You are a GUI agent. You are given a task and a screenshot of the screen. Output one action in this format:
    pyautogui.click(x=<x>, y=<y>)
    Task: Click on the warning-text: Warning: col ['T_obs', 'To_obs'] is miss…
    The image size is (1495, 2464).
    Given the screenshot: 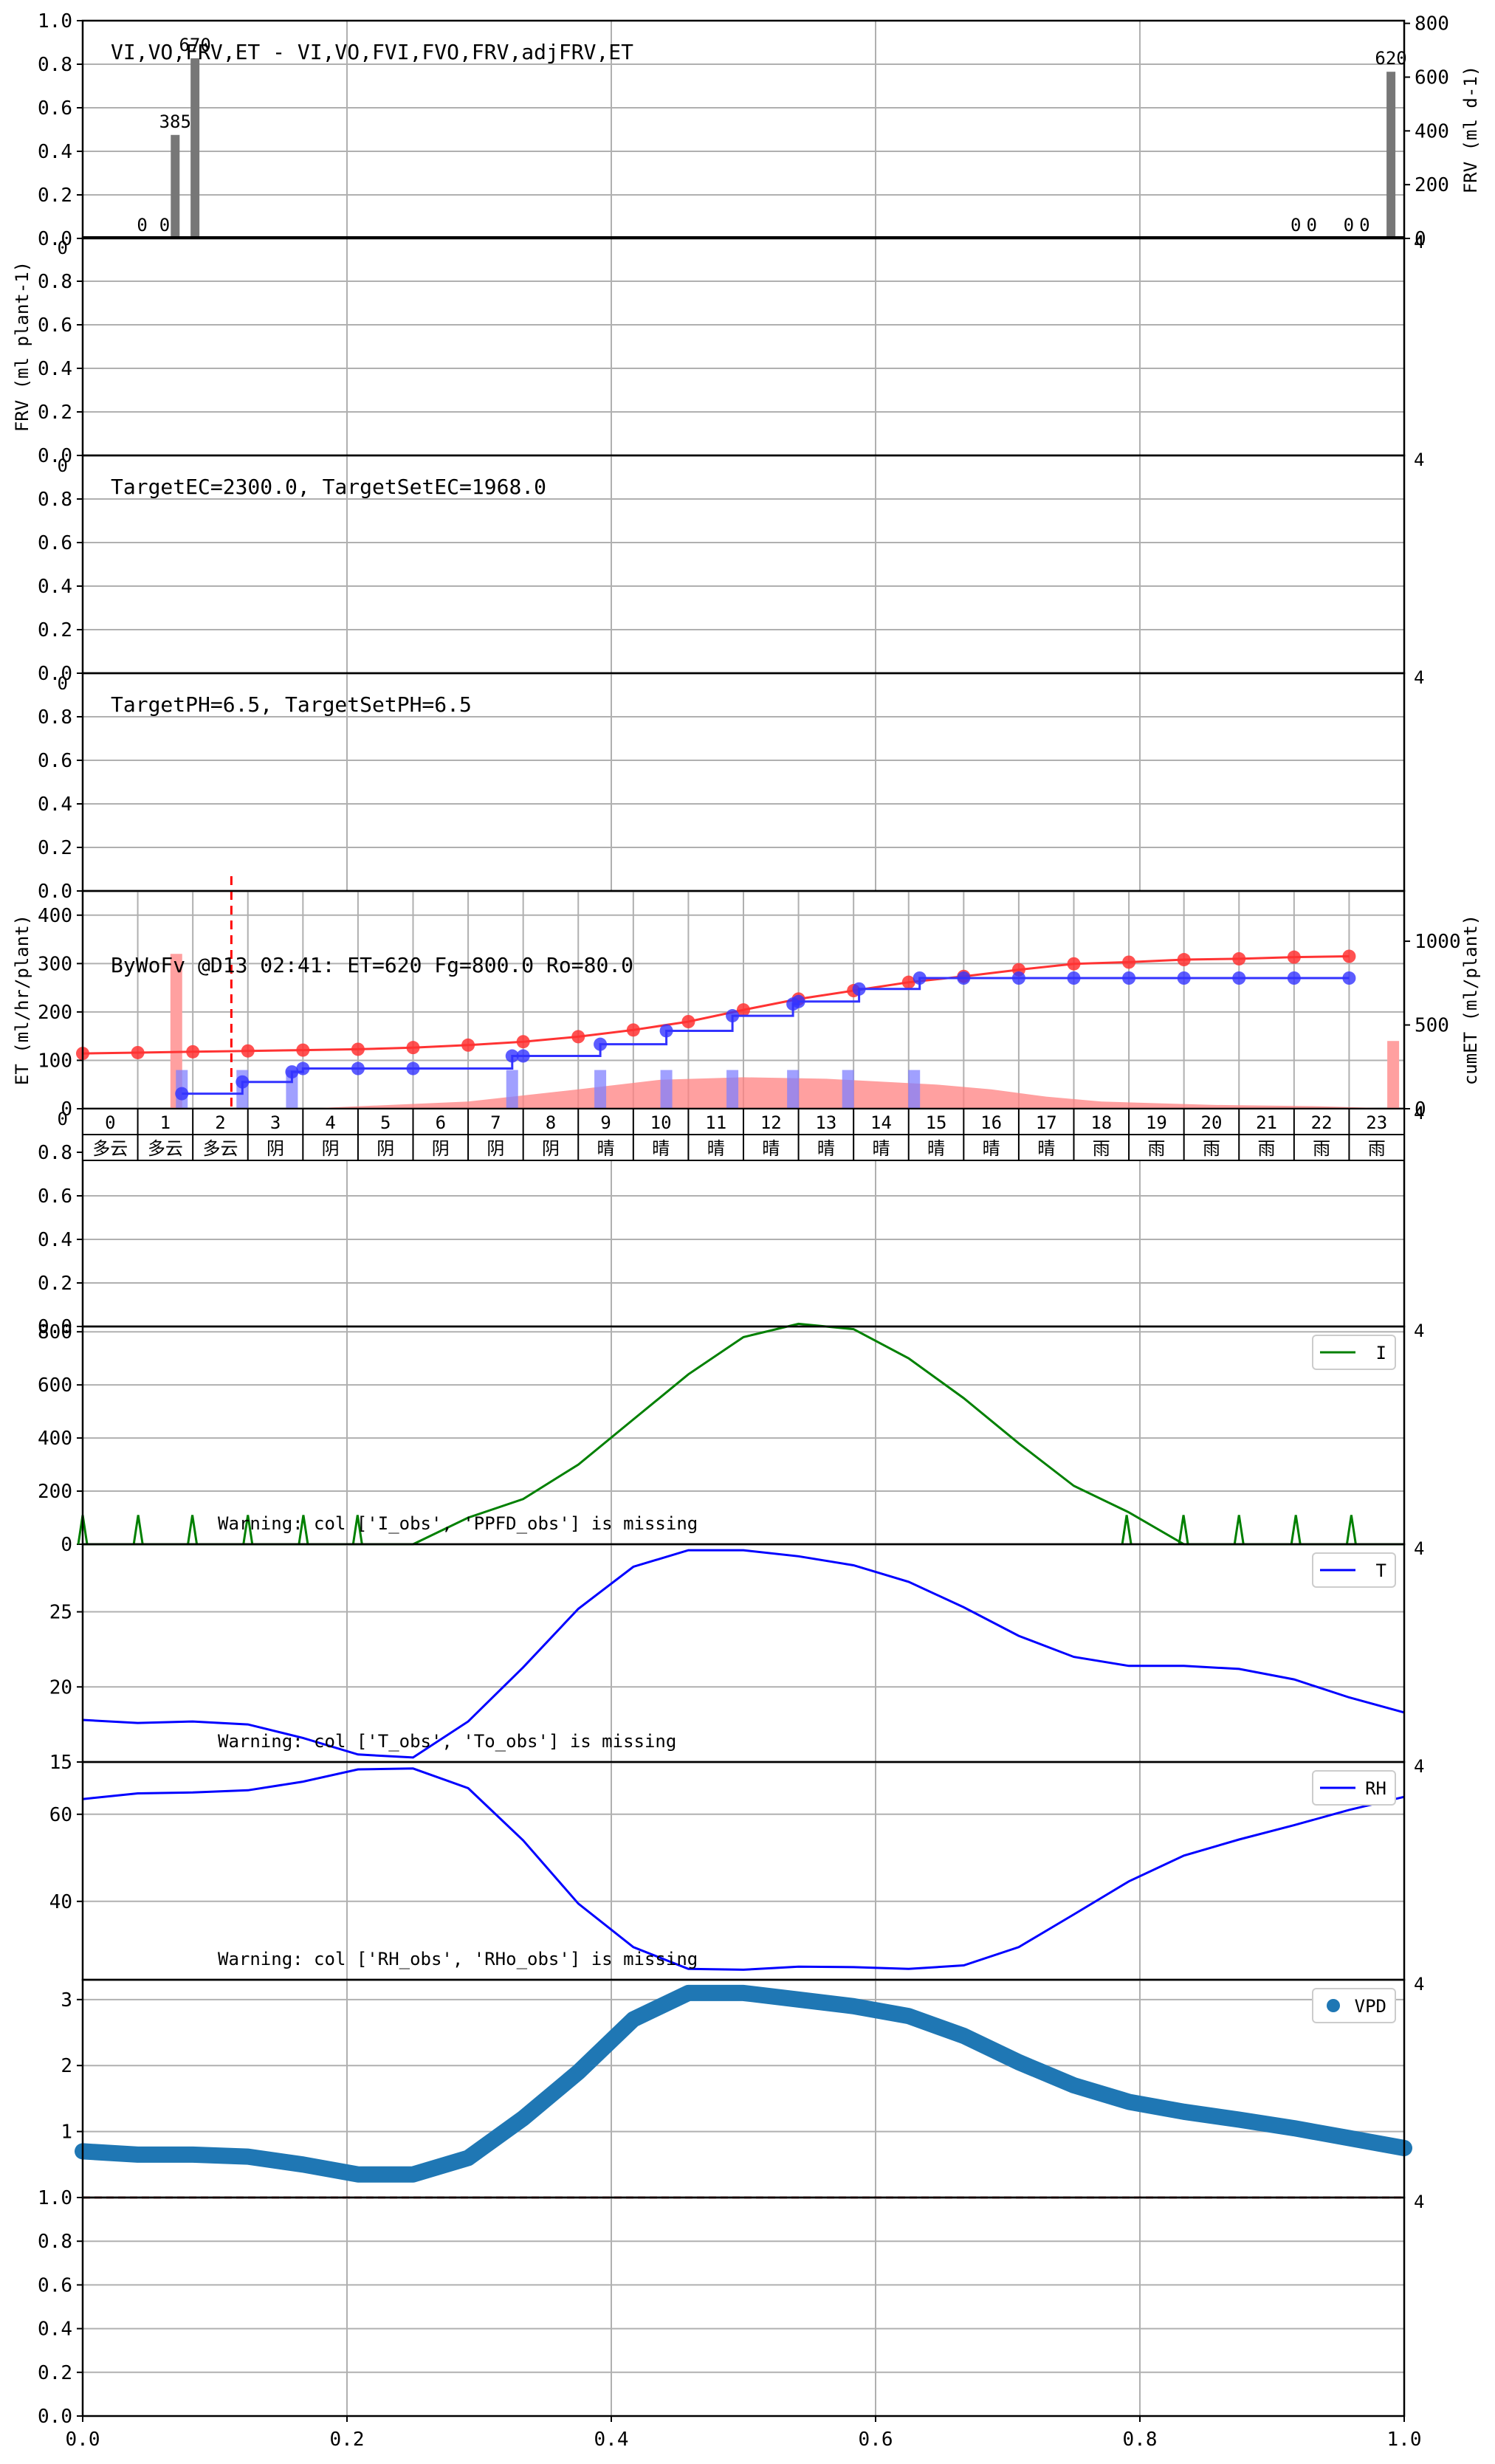 What is the action you would take?
    pyautogui.click(x=447, y=1741)
    